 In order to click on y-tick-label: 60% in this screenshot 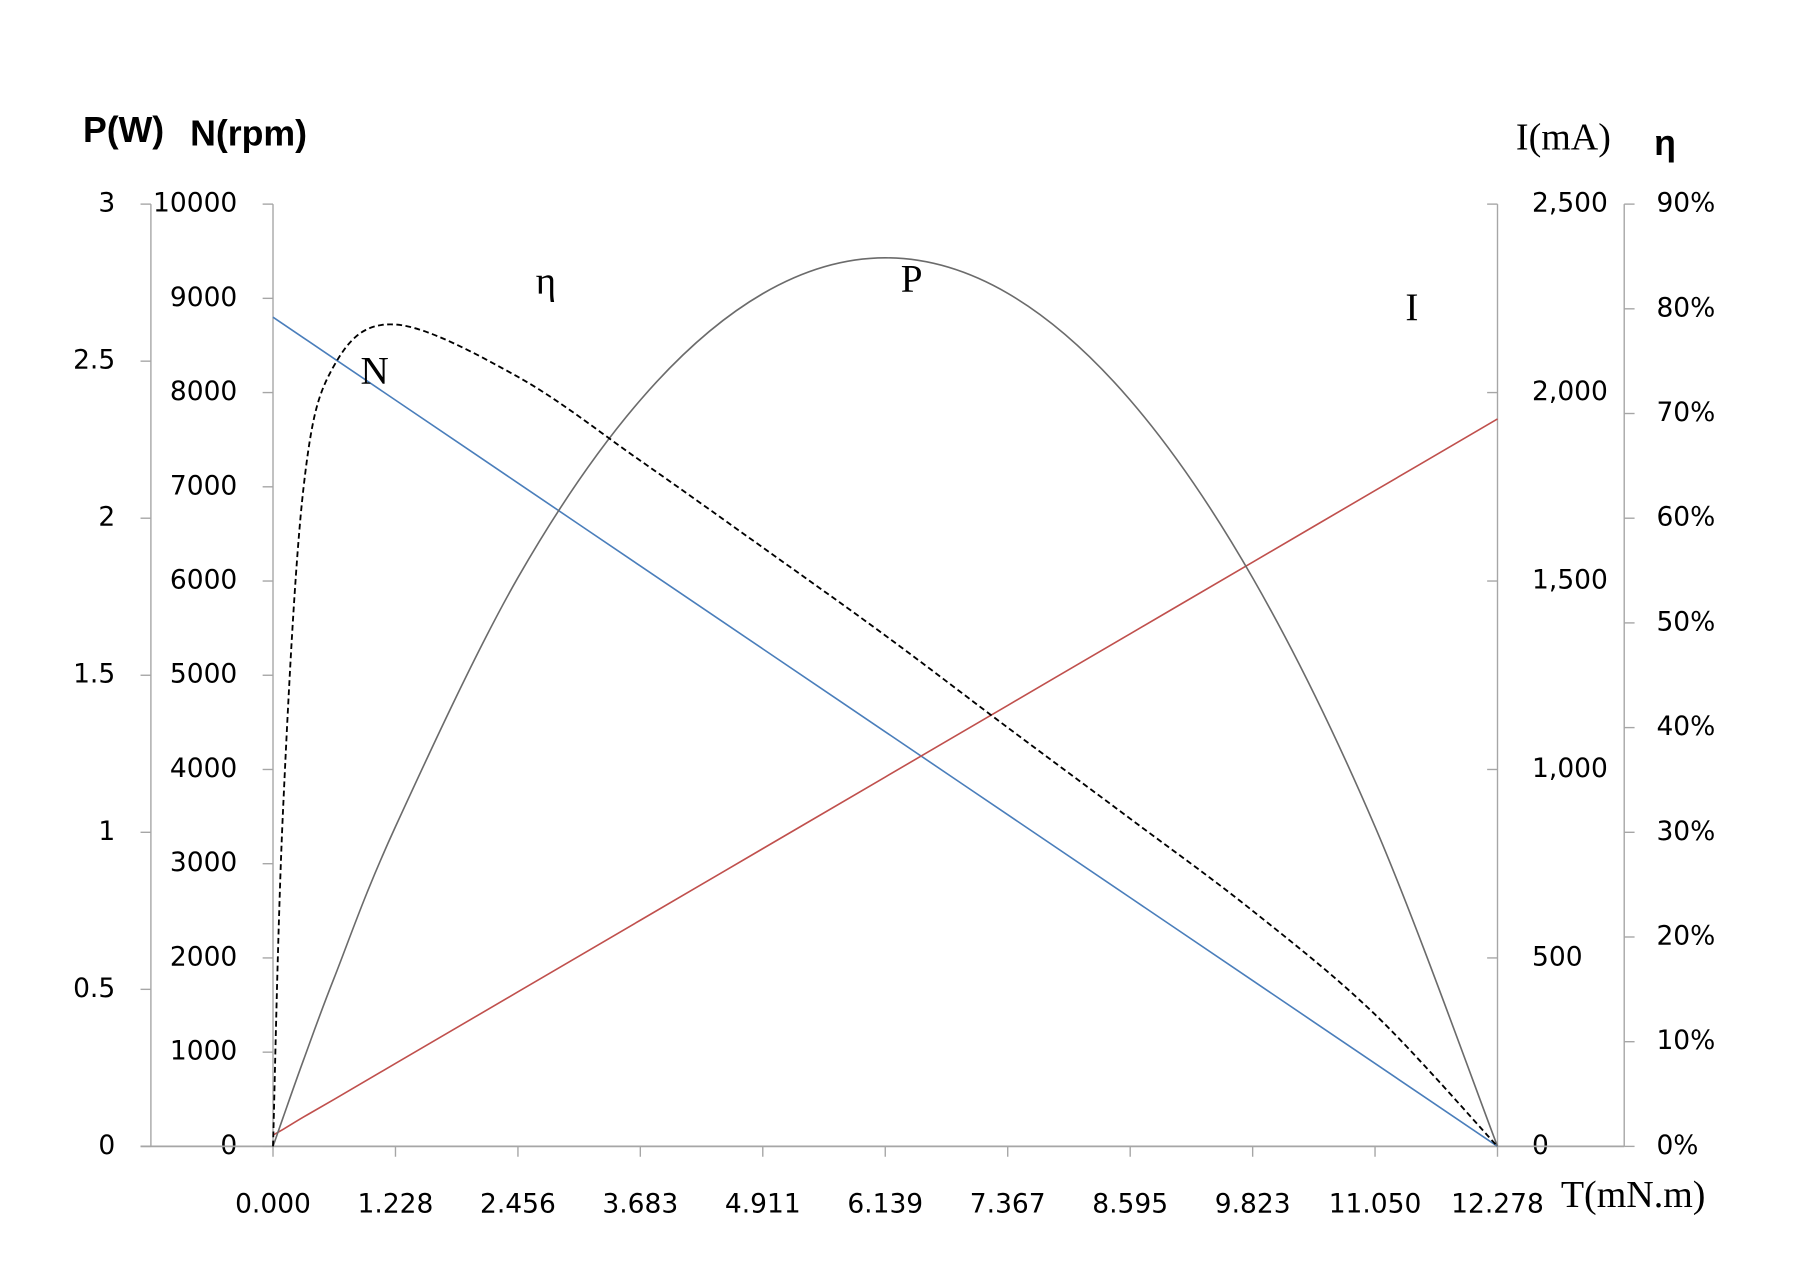, I will do `click(1685, 517)`.